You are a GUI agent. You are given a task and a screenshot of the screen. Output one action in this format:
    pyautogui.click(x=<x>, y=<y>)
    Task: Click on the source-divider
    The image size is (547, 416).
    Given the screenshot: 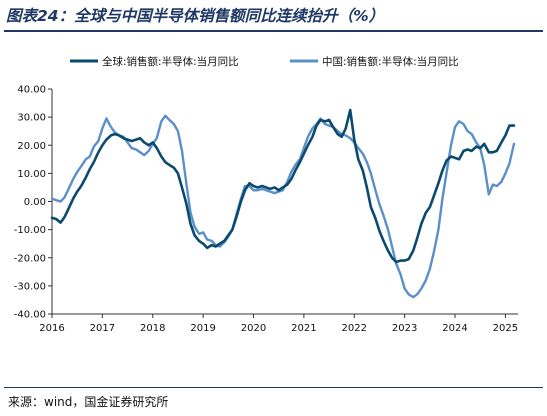 What is the action you would take?
    pyautogui.click(x=273, y=387)
    